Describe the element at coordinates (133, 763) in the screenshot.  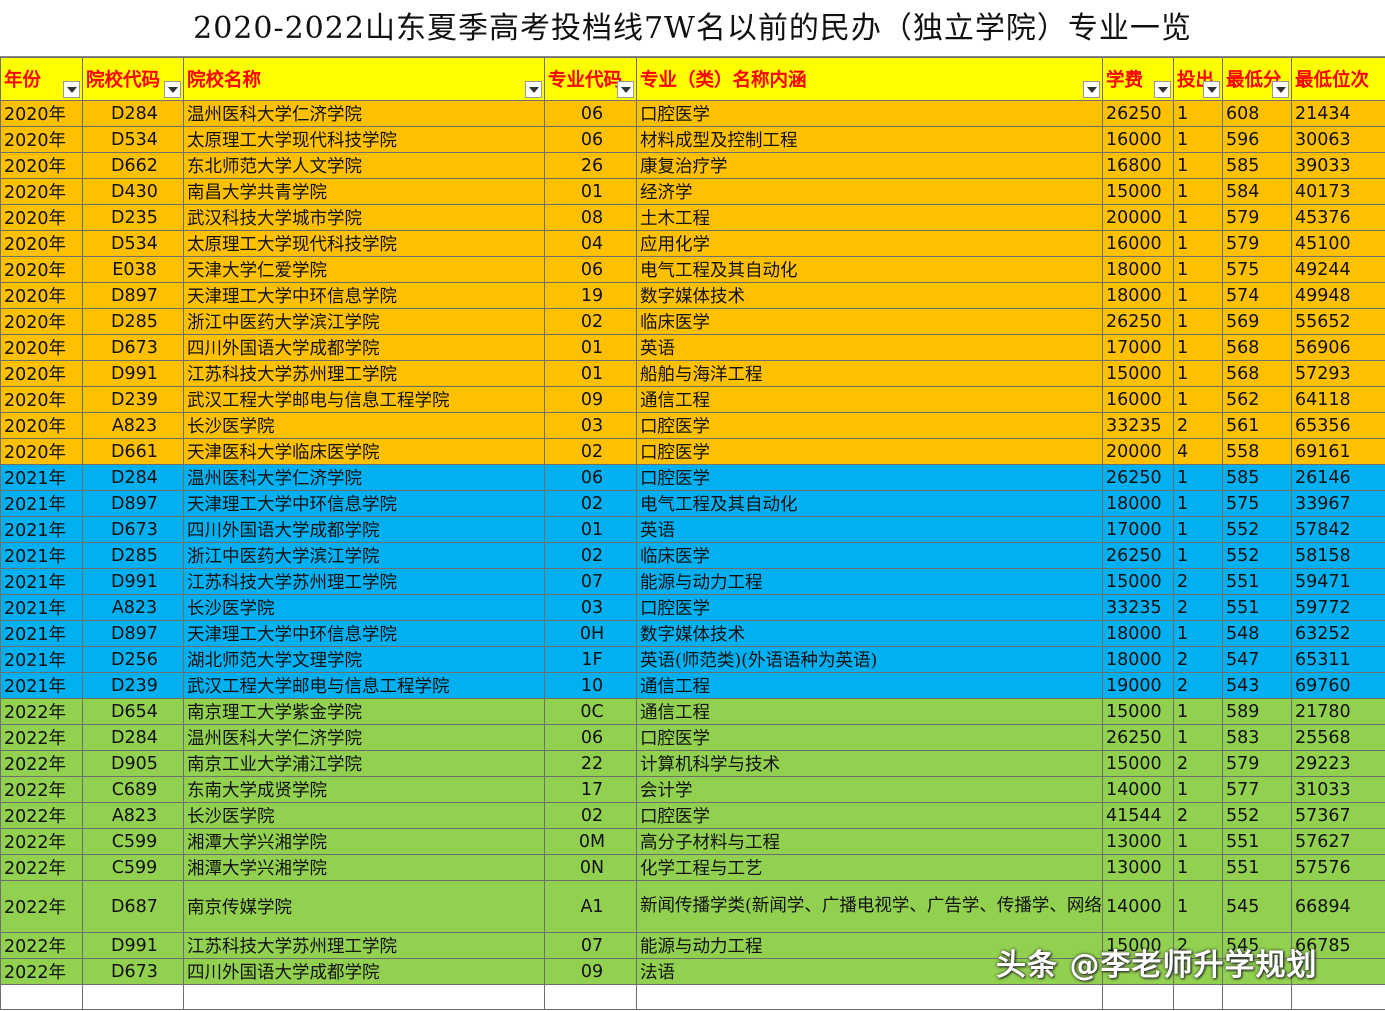
I see `cell-school-code: D905` at that location.